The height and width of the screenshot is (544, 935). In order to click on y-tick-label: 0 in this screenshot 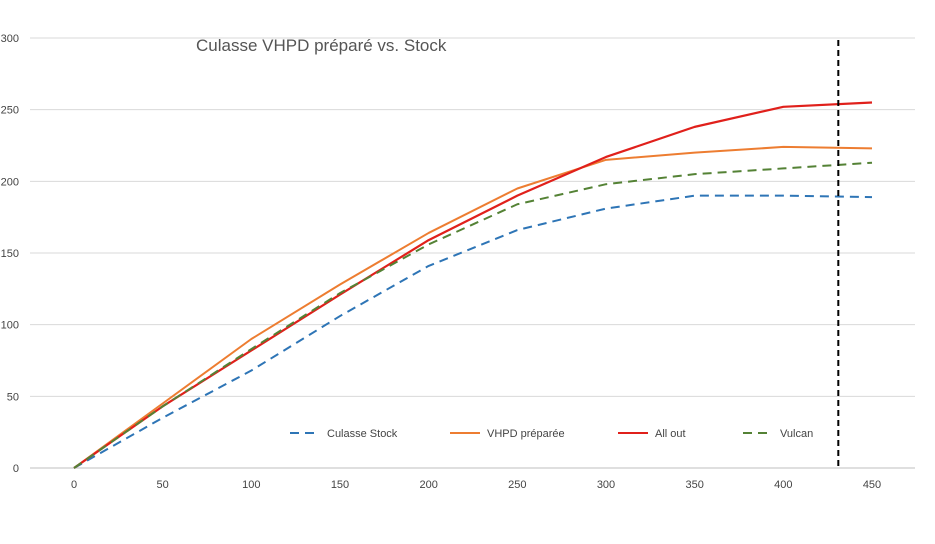, I will do `click(16, 469)`.